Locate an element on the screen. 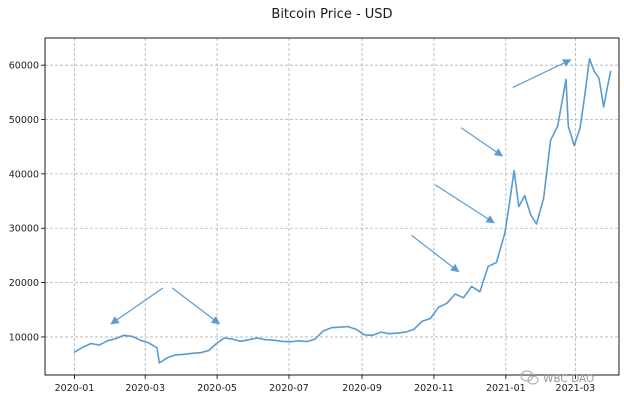  y-tick-label: 30000 is located at coordinates (24, 229).